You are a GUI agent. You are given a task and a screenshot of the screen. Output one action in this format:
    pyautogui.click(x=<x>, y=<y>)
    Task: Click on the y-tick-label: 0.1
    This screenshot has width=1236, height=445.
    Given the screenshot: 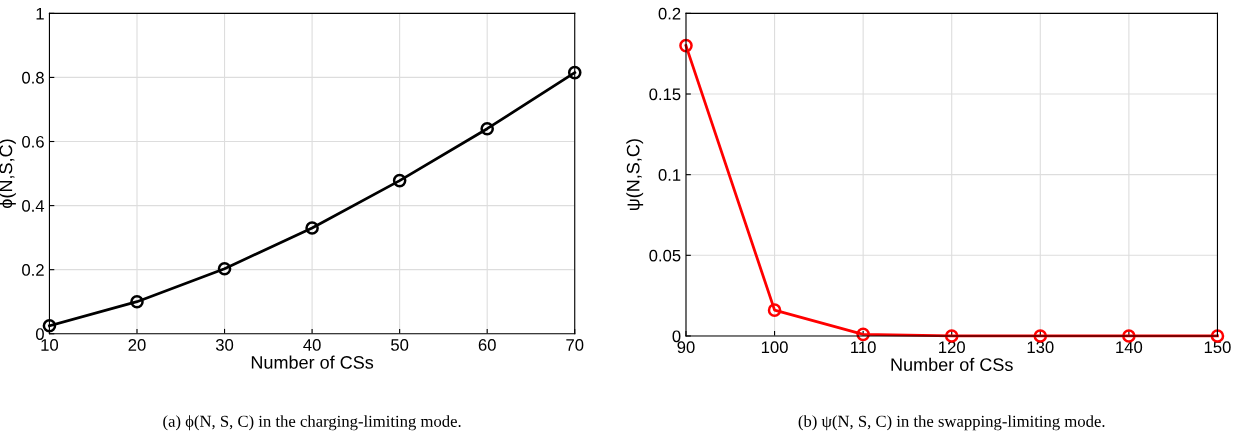 What is the action you would take?
    pyautogui.click(x=669, y=175)
    